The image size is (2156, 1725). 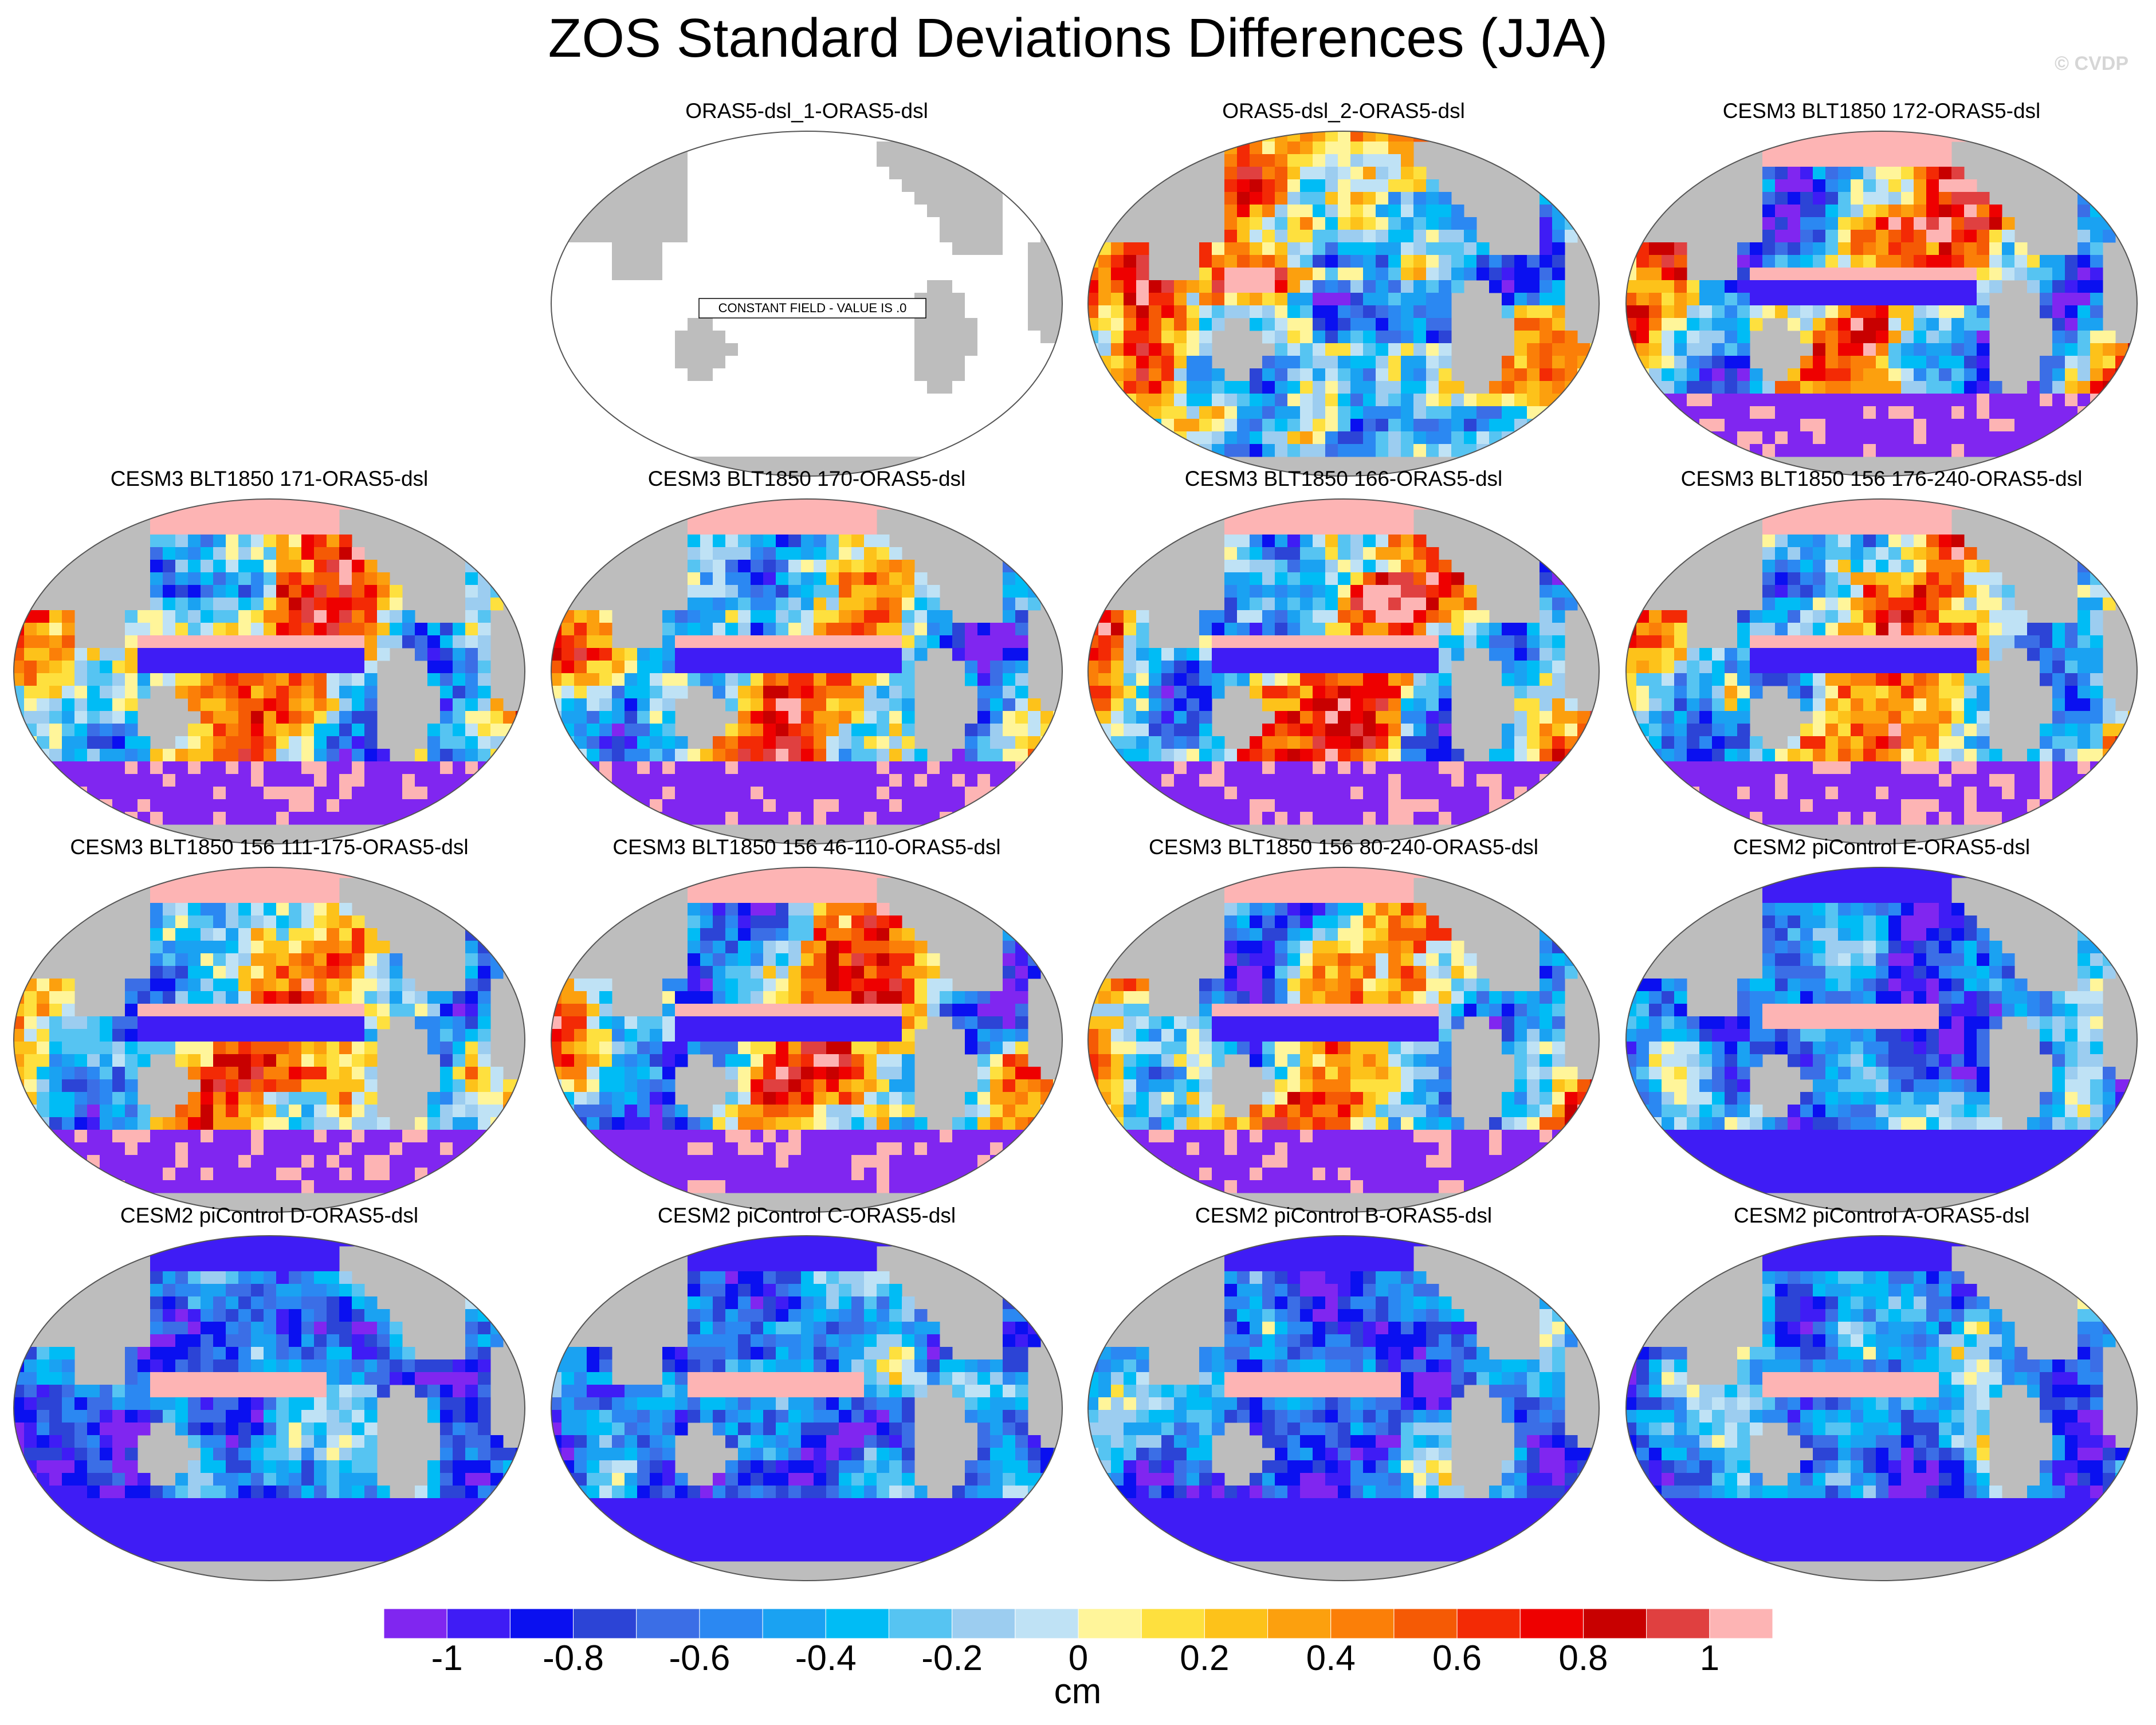 I want to click on map-panel: CESM2 piControl C-ORAS5-dsl, so click(x=807, y=1402).